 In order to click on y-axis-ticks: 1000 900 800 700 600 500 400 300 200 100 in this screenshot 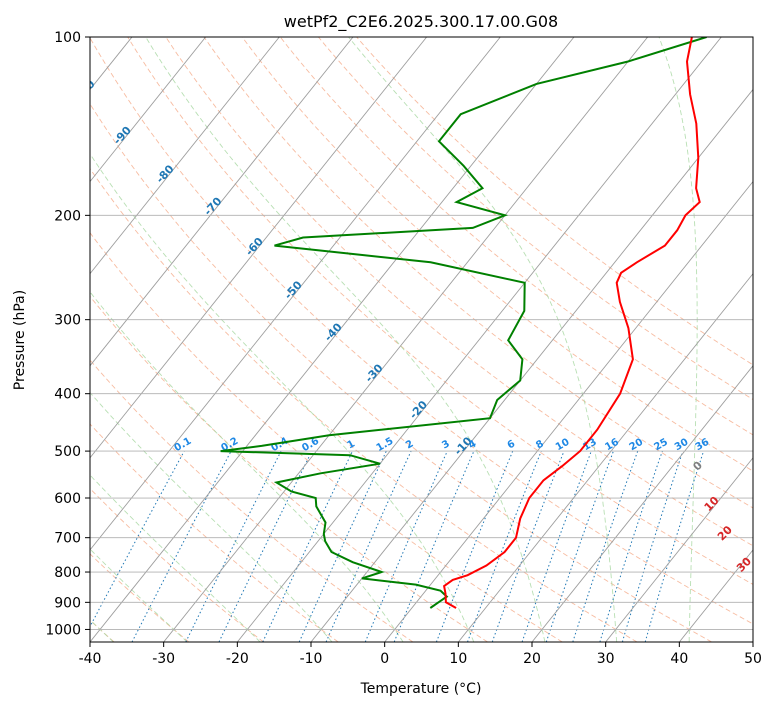, I will do `click(67, 334)`.